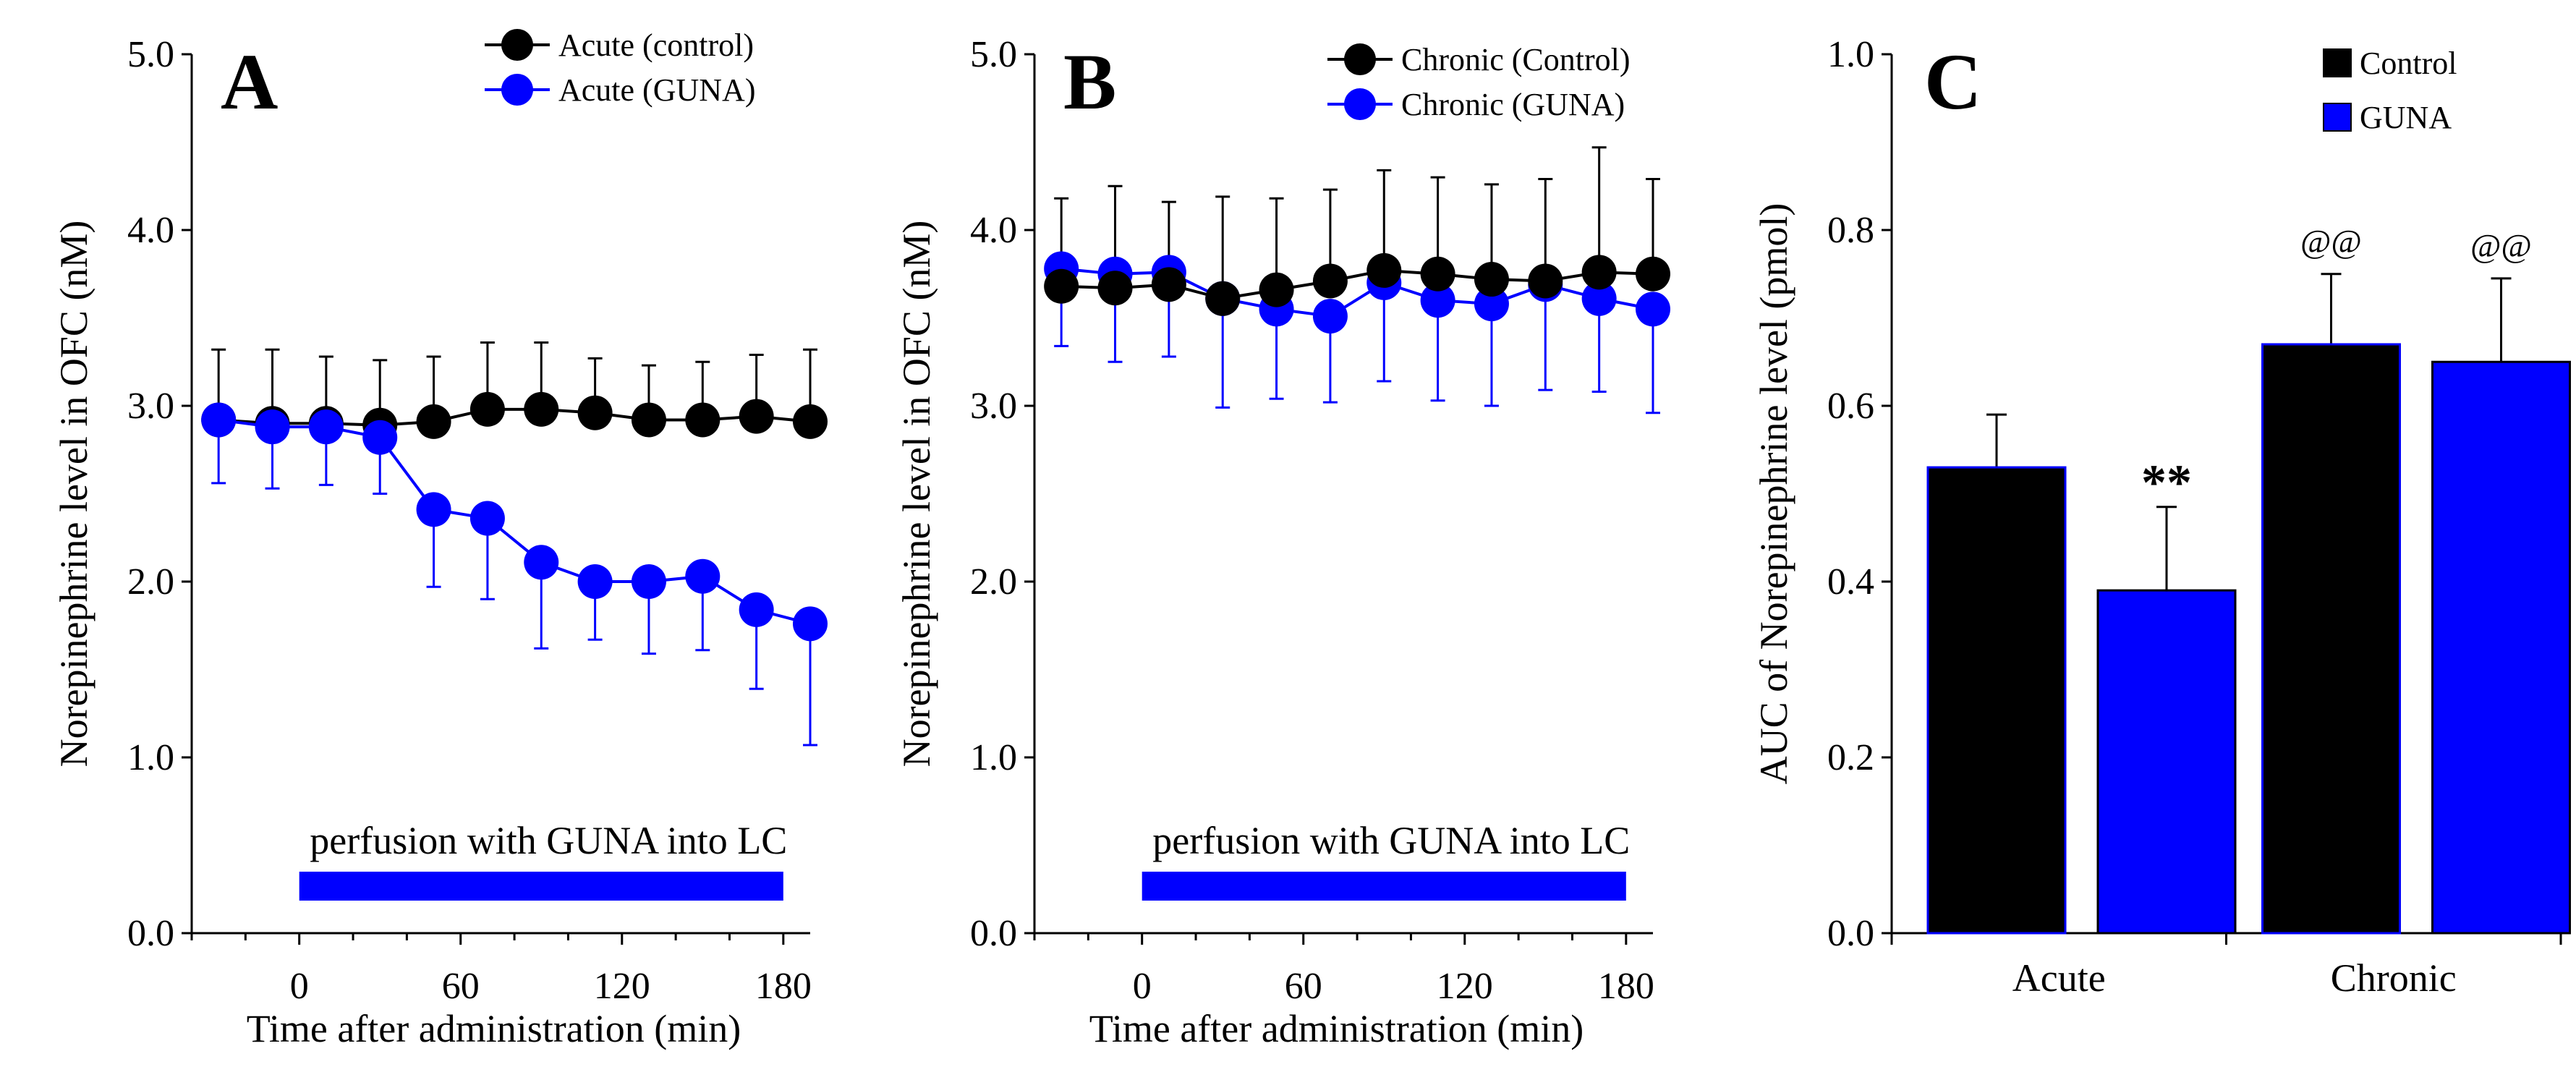  Describe the element at coordinates (1850, 582) in the screenshot. I see `y-tick-label: 0.4` at that location.